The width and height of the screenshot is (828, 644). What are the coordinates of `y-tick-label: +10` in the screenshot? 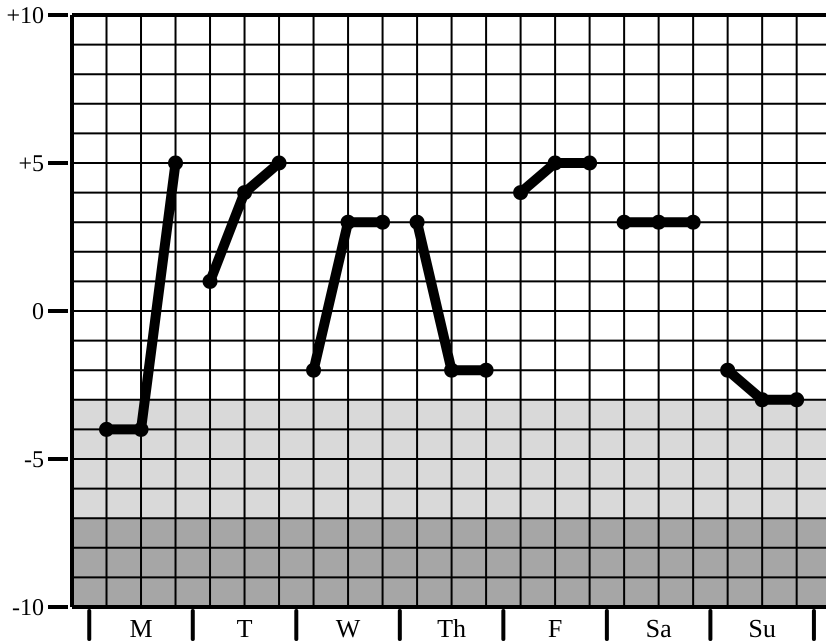 It's located at (25, 16).